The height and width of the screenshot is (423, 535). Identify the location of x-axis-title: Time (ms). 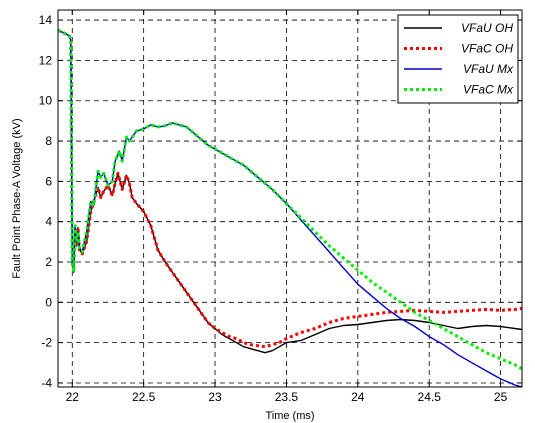
(289, 416).